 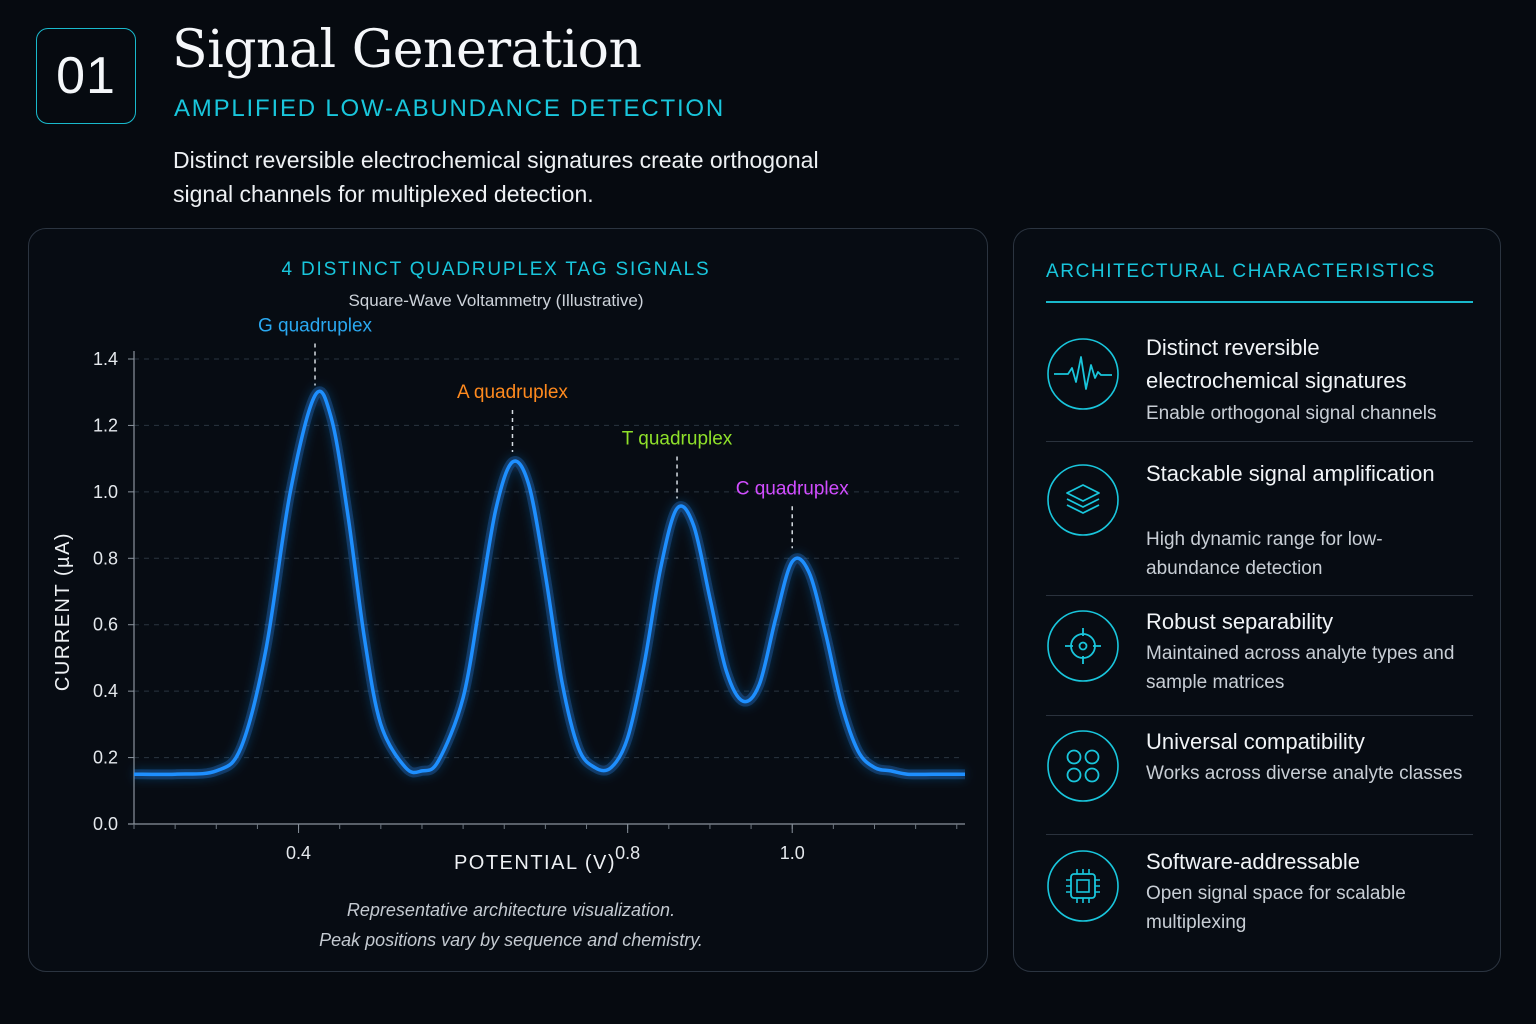 I want to click on chip-icon, so click(x=1083, y=886).